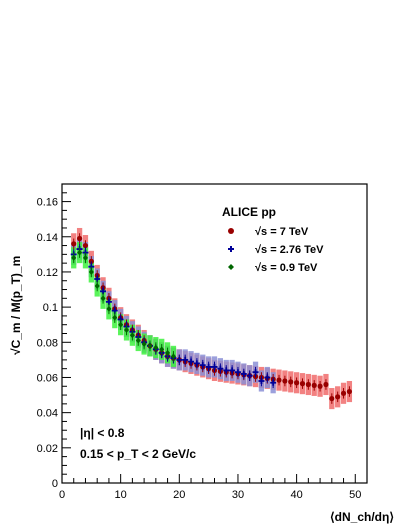  I want to click on x-tick-label: 10, so click(121, 495).